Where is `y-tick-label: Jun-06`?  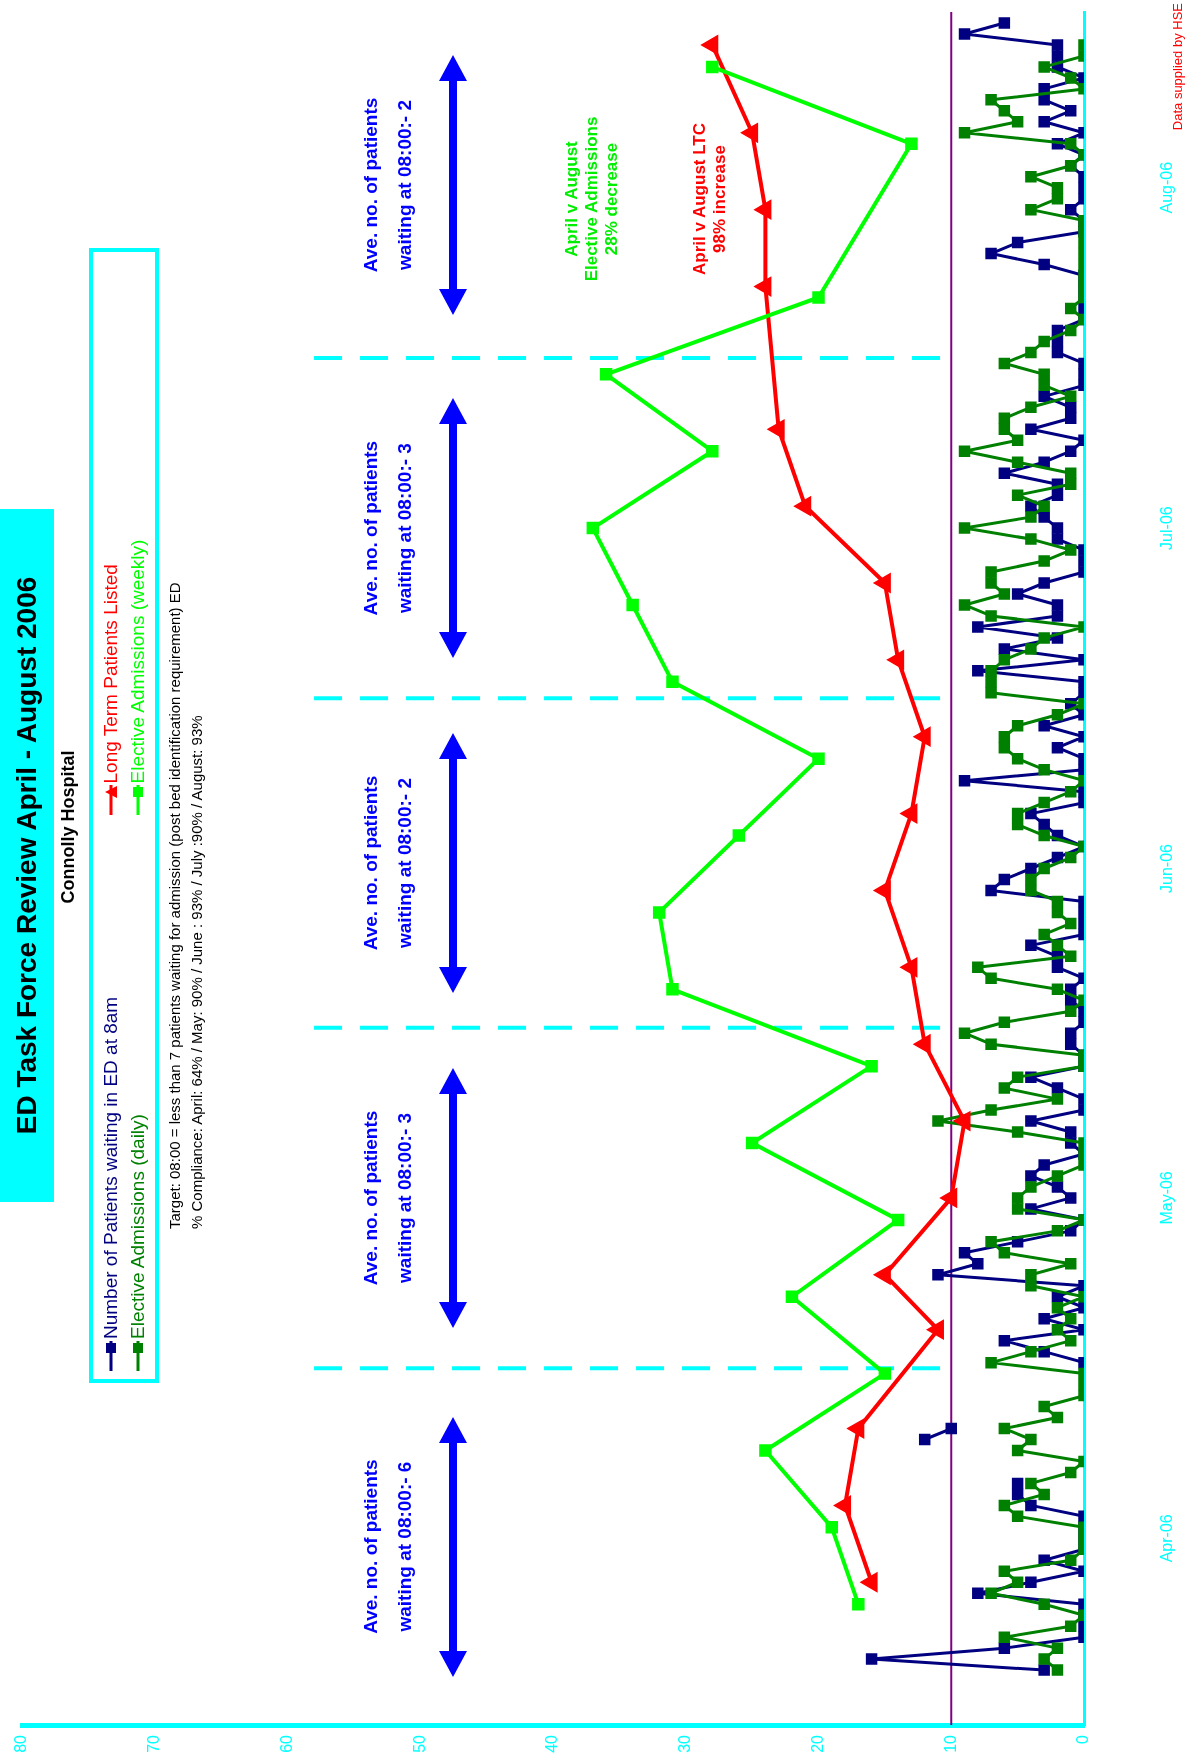 y-tick-label: Jun-06 is located at coordinates (1167, 868).